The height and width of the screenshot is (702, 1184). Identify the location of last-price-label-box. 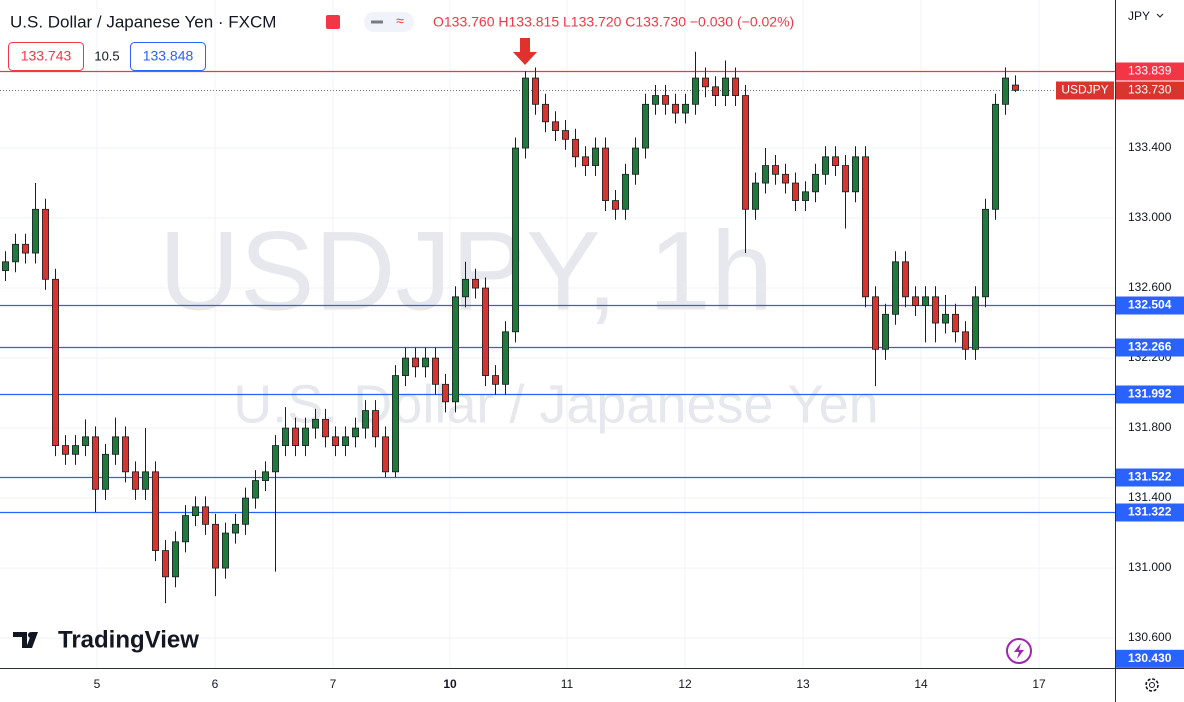
(1150, 90).